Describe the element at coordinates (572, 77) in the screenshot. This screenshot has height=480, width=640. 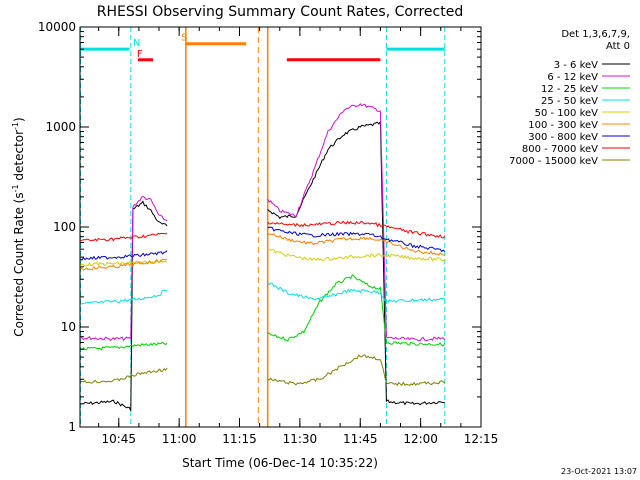
I see `legend-label-1: 6 - 12 keV` at that location.